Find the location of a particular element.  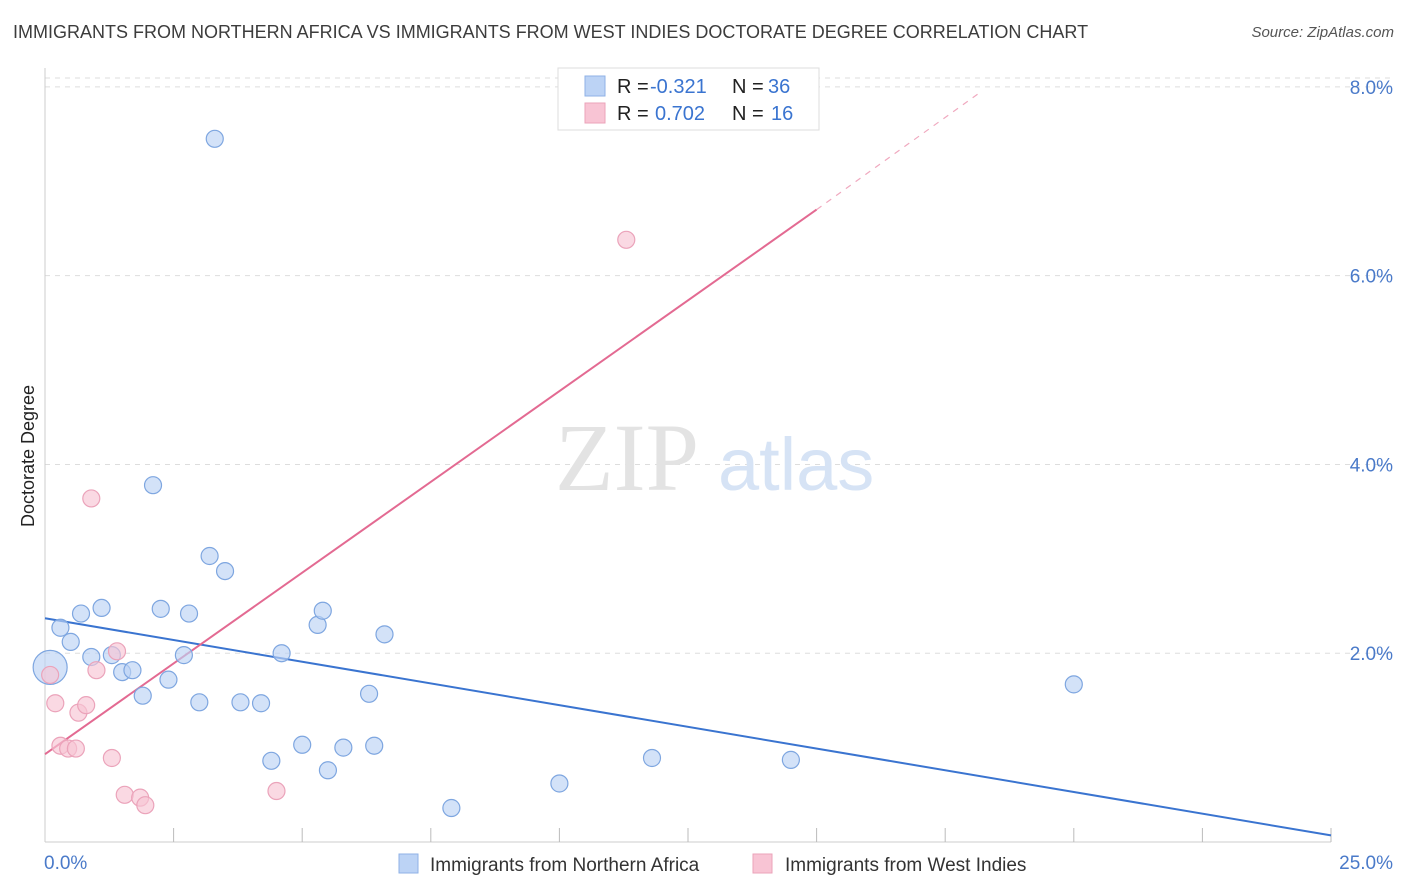

legend-r-value-2: 0.702 is located at coordinates (680, 114).